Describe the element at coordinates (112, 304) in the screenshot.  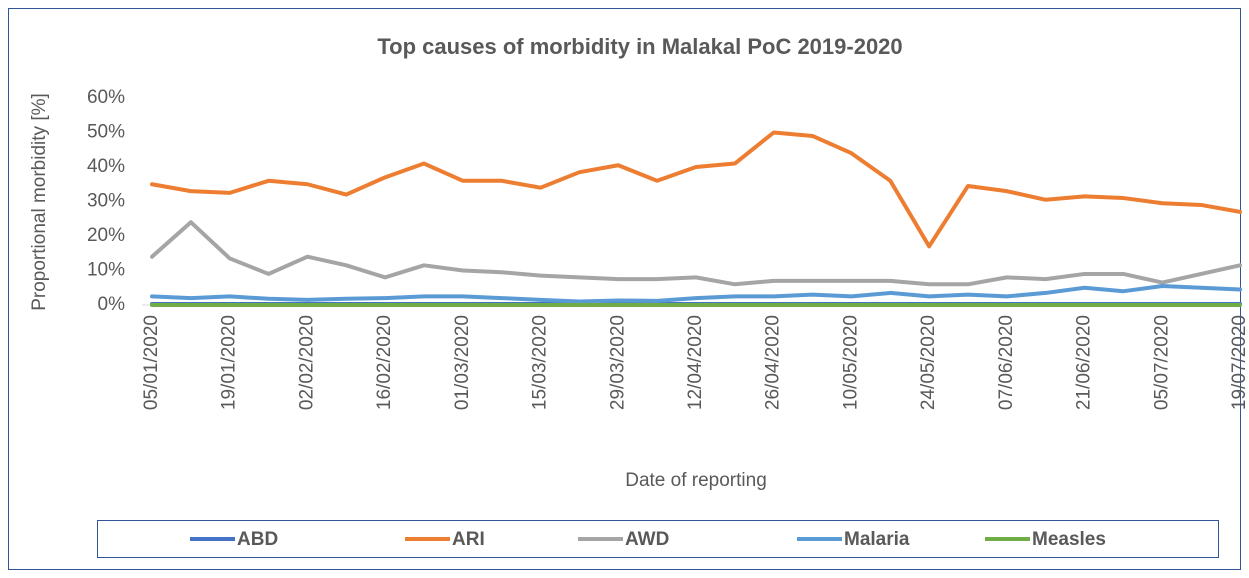
I see `y-tick-label: 0%` at that location.